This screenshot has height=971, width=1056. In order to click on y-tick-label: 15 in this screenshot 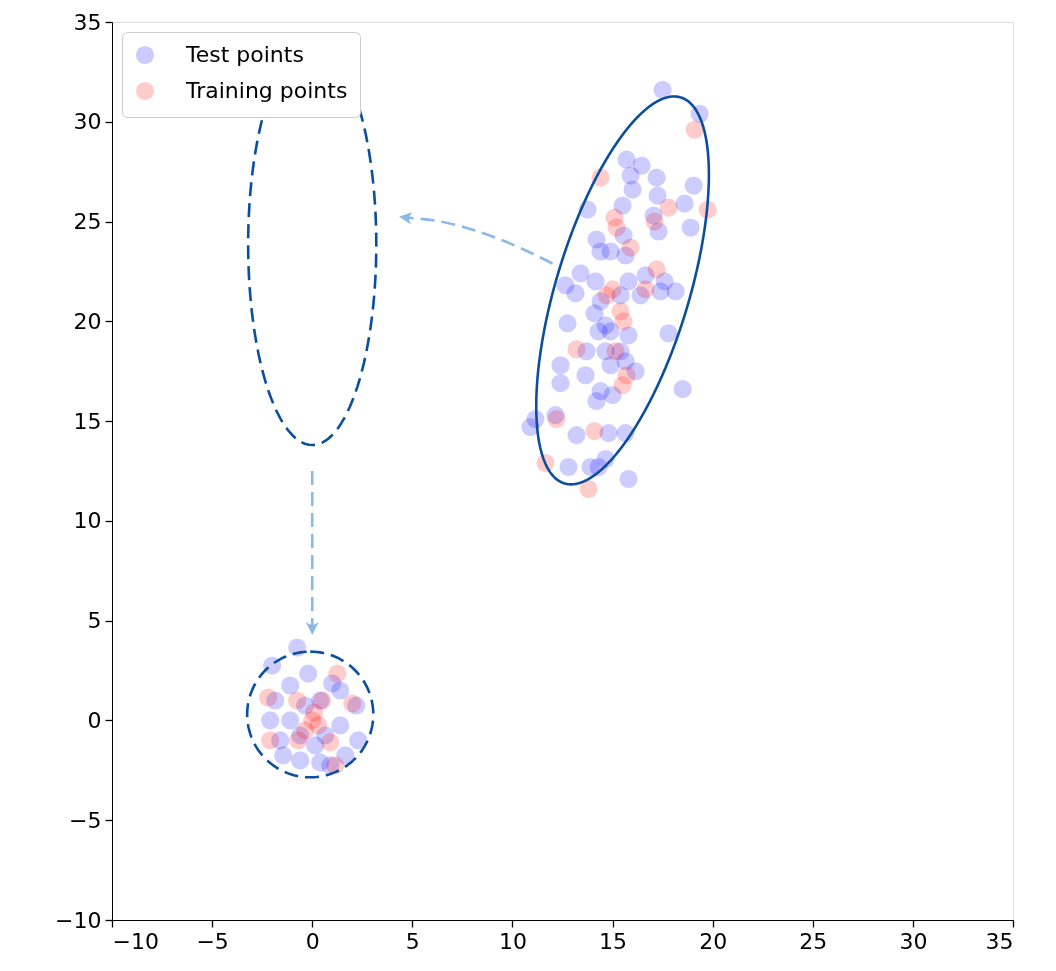, I will do `click(87, 421)`.